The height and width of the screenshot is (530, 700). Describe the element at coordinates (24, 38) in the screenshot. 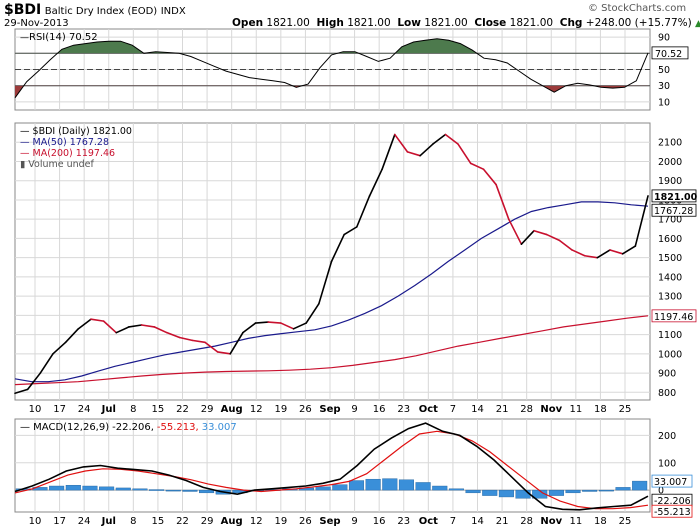

I see `legend-swatch: —` at that location.